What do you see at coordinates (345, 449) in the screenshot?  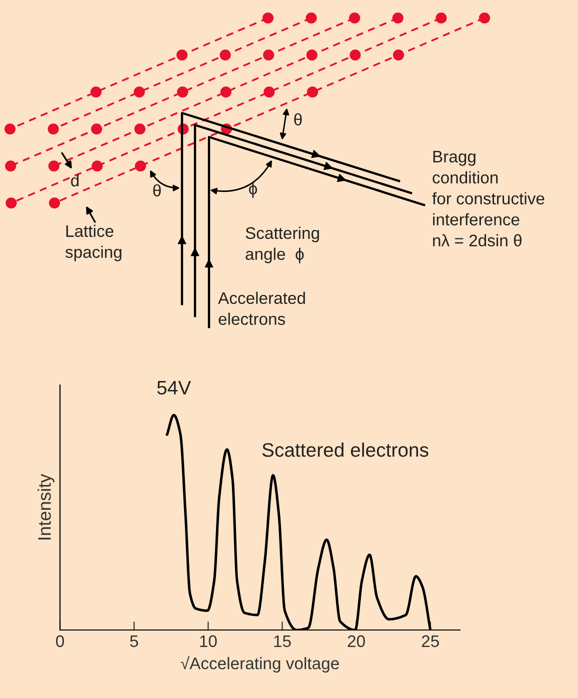 I see `series-label: Scattered electrons` at bounding box center [345, 449].